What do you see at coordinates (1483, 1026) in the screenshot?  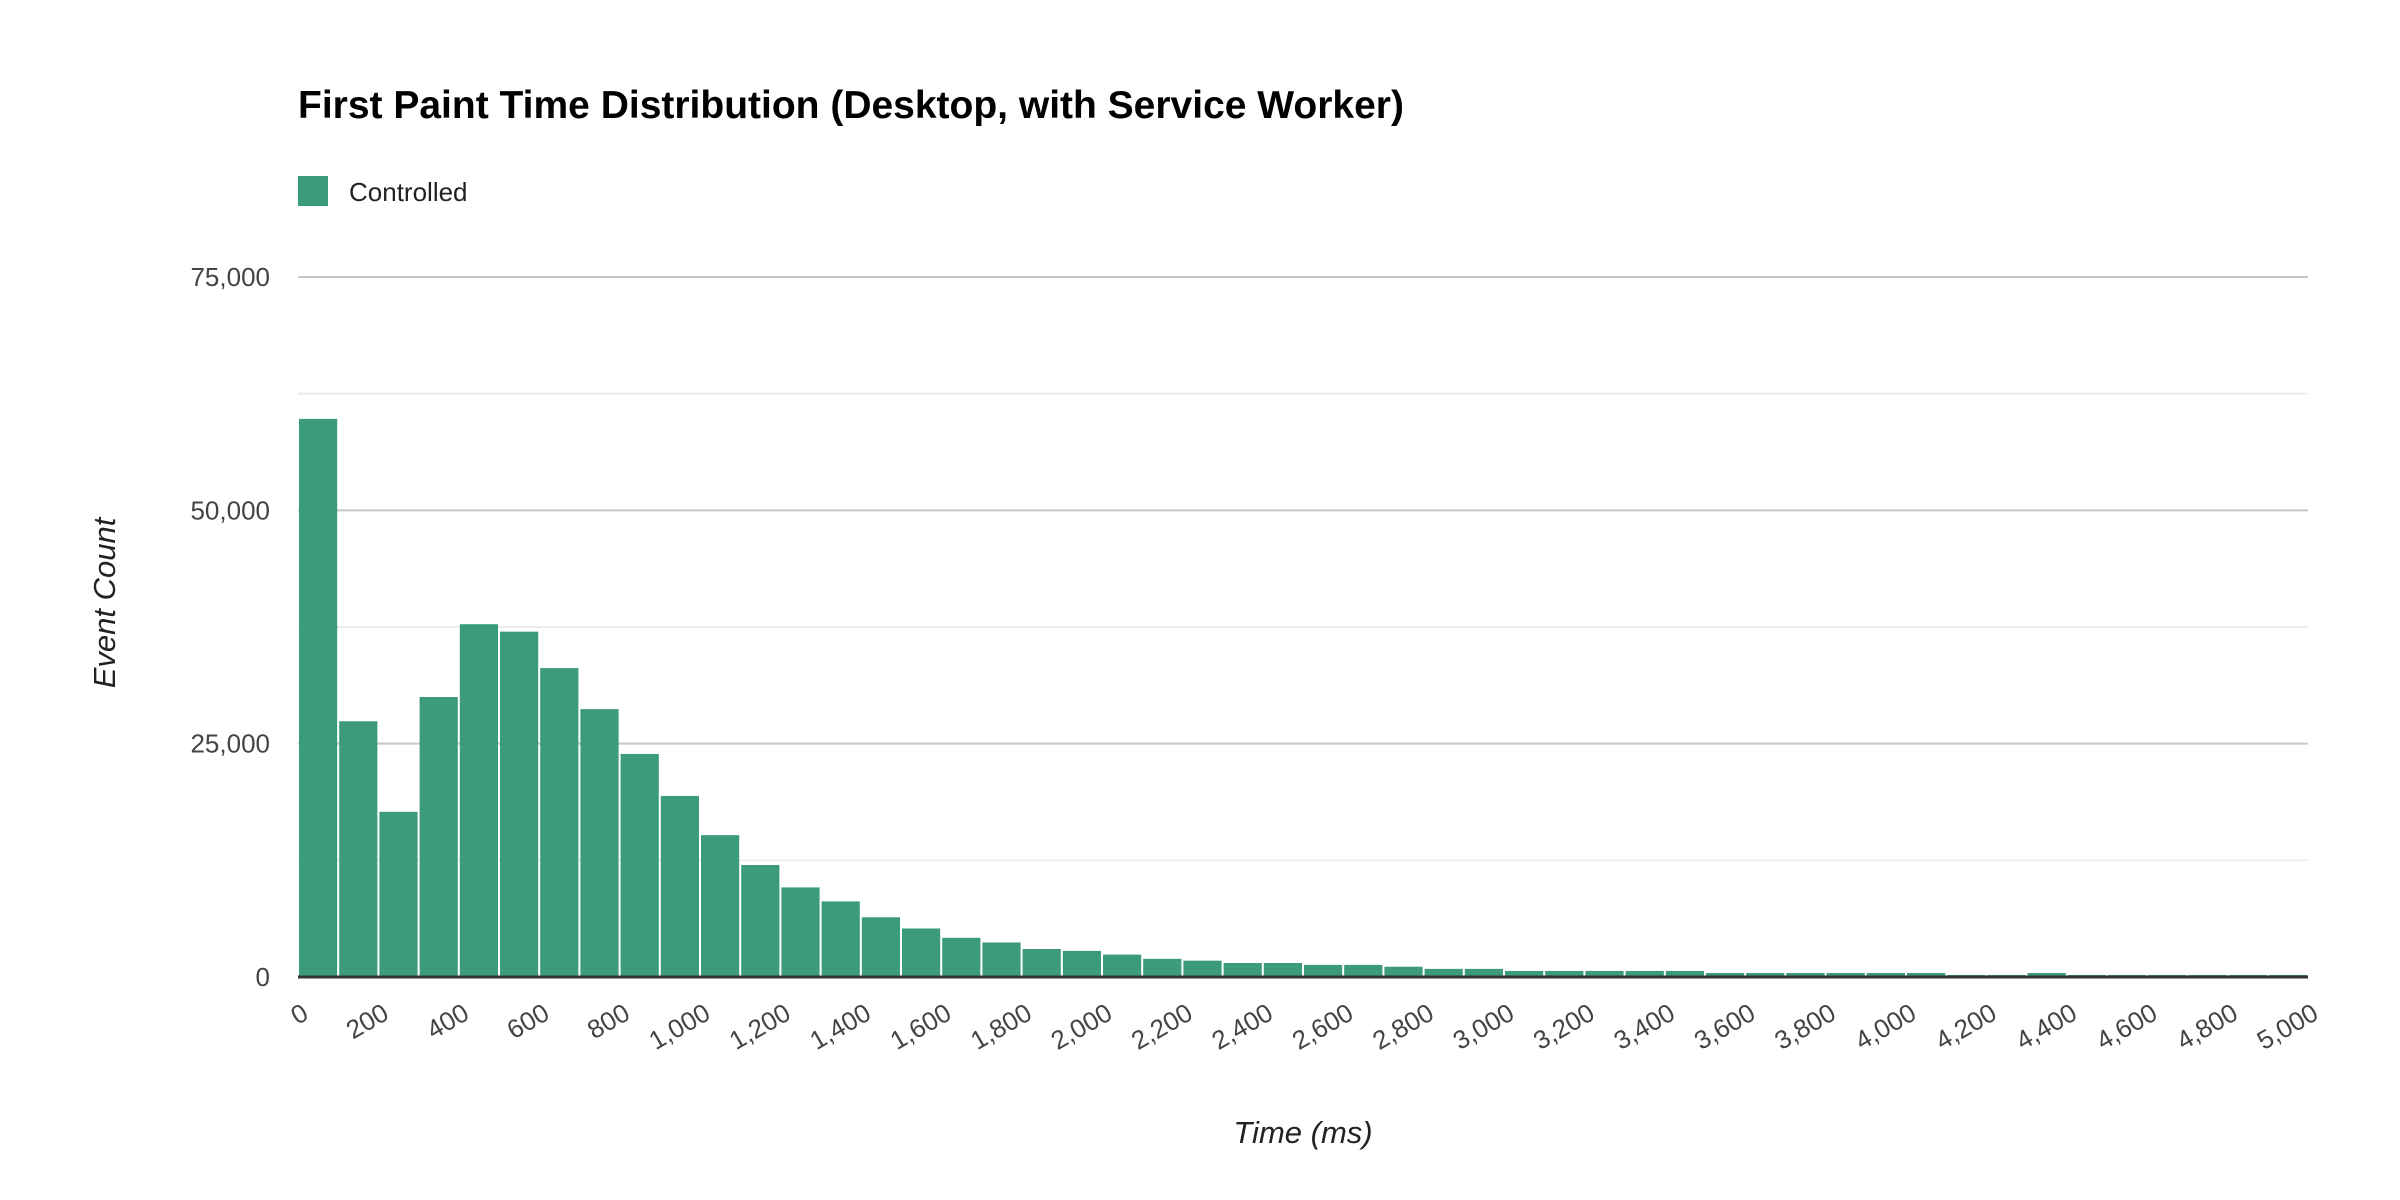 I see `x-tick-label: 3,000` at bounding box center [1483, 1026].